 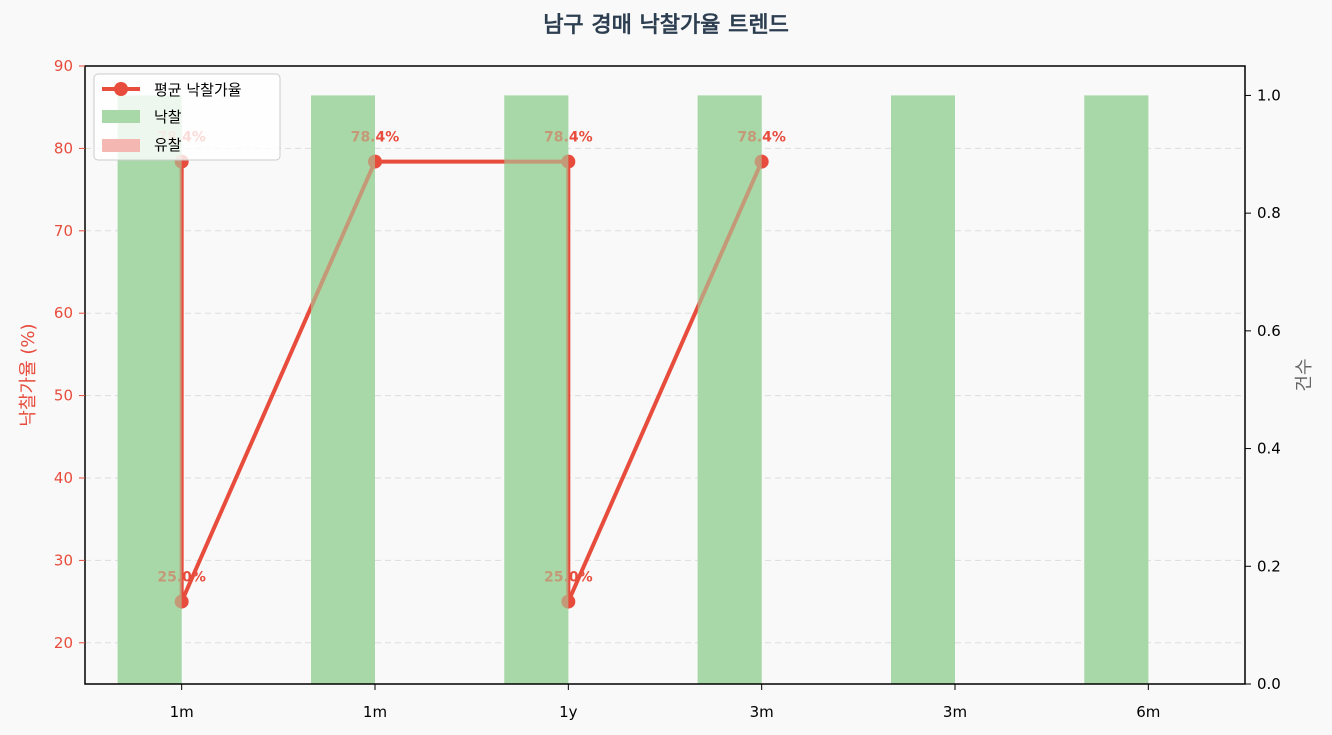 I want to click on x-tick-label: 1y, so click(x=568, y=712).